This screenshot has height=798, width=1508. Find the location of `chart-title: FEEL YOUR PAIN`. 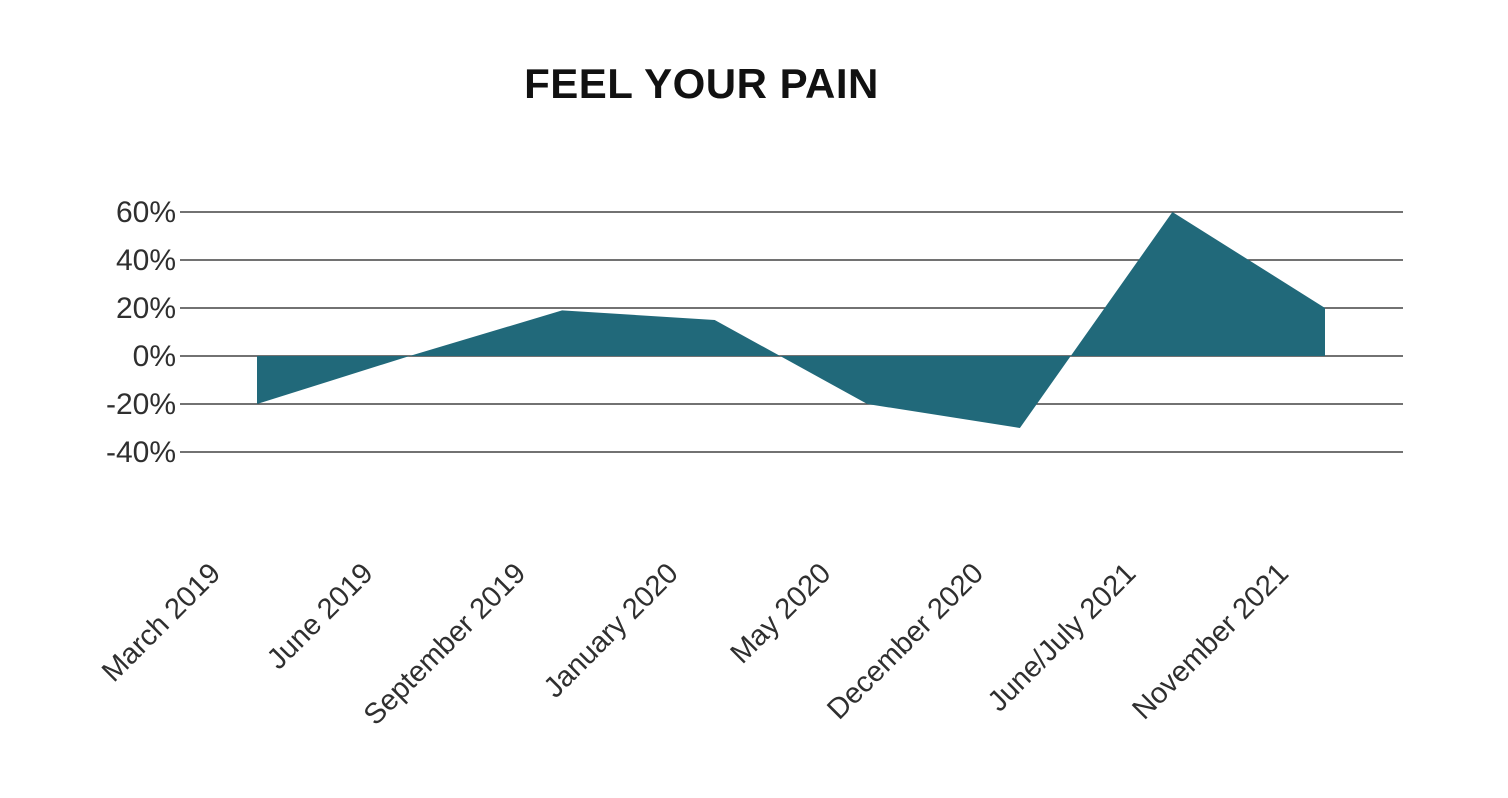

chart-title: FEEL YOUR PAIN is located at coordinates (701, 83).